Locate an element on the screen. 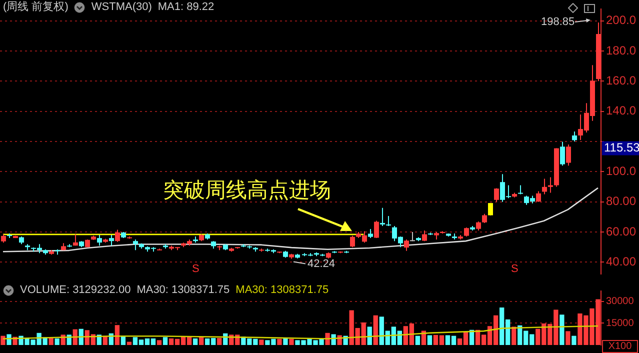 The image size is (639, 353). y-tick-label: 140.0 is located at coordinates (621, 111).